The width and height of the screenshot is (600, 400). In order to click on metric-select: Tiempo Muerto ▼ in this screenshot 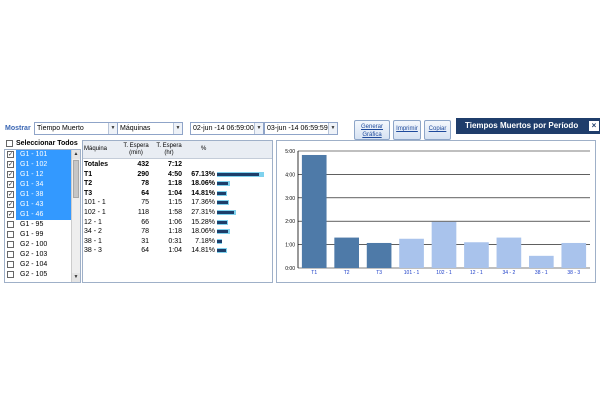, I will do `click(76, 128)`.